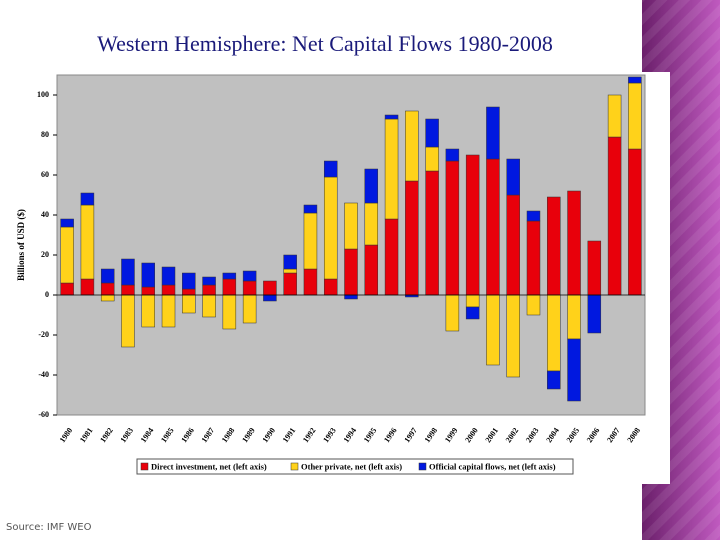 This screenshot has width=720, height=545. Describe the element at coordinates (45, 134) in the screenshot. I see `y-tick-label: 80` at that location.